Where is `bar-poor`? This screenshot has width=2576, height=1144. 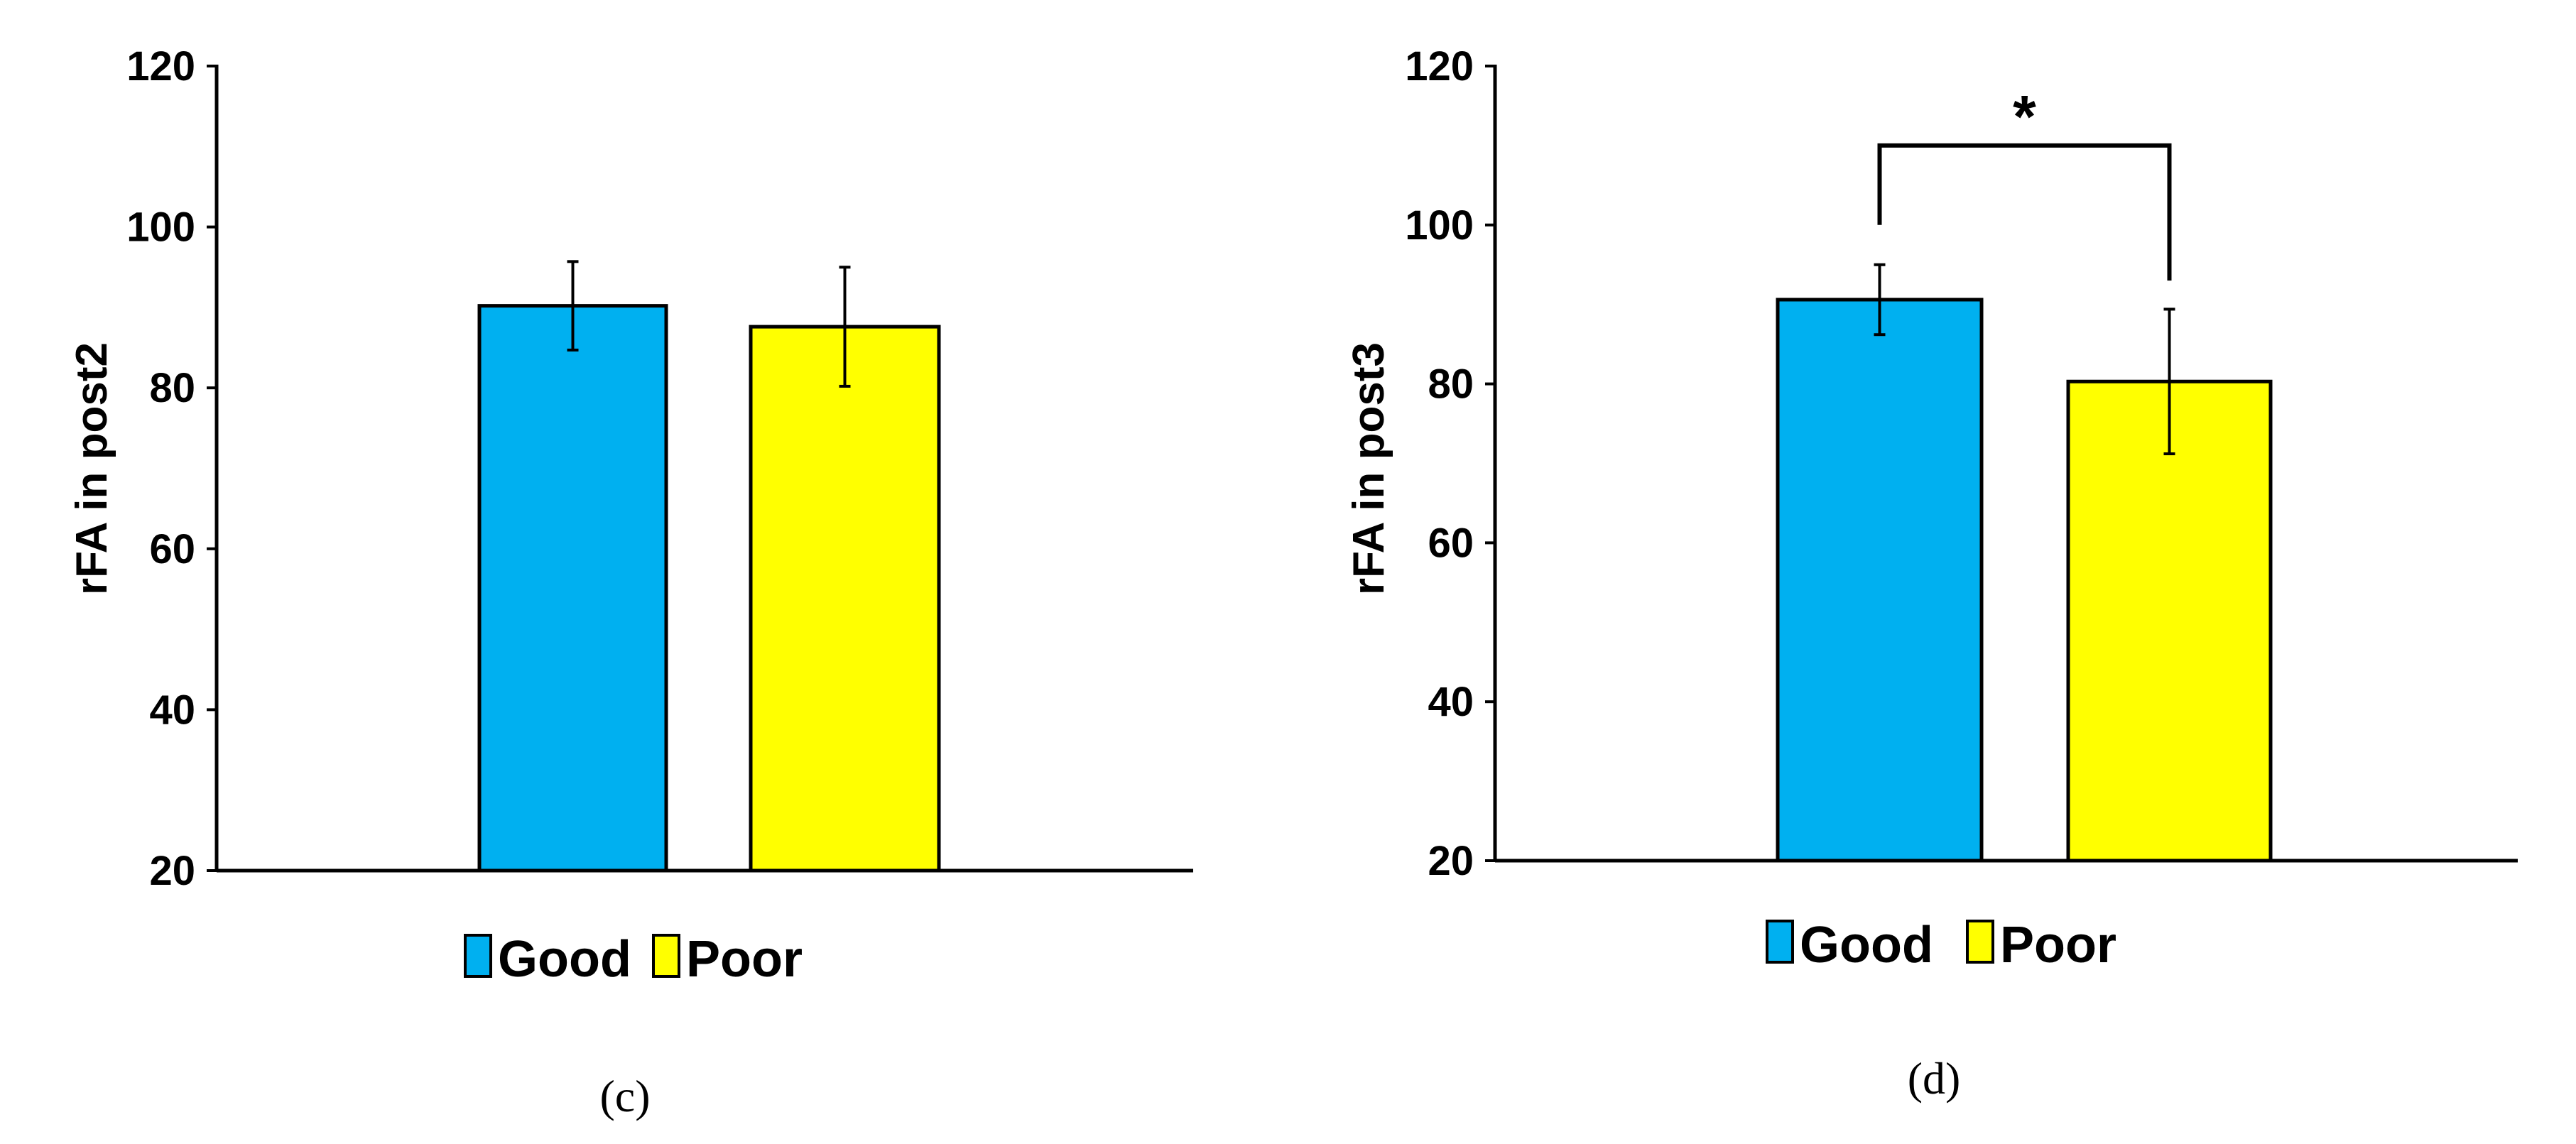 bar-poor is located at coordinates (845, 599).